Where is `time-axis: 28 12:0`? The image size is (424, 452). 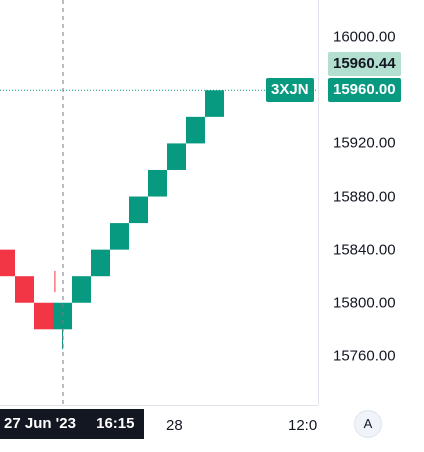 time-axis: 28 12:0 is located at coordinates (159, 428).